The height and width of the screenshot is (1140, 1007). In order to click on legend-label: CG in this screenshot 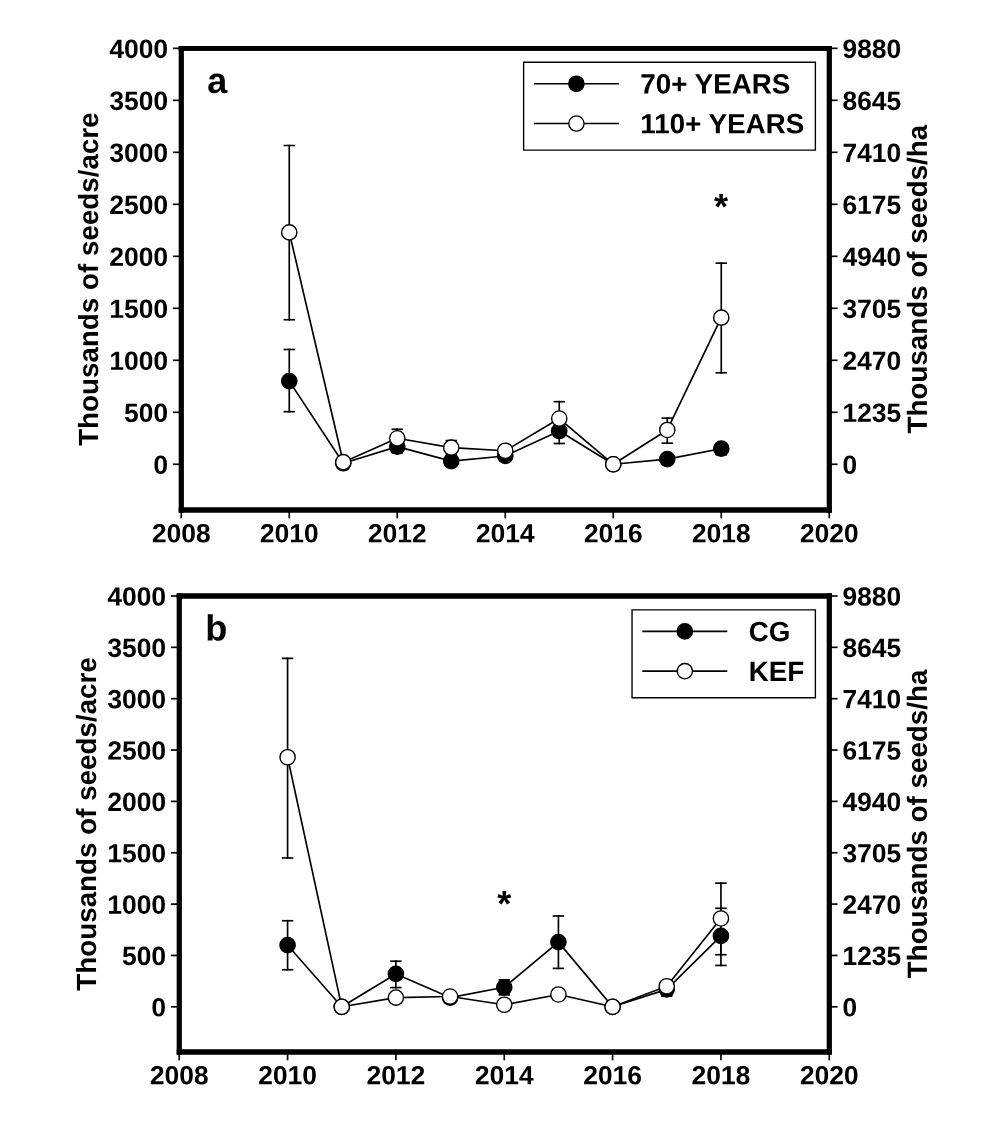, I will do `click(769, 631)`.